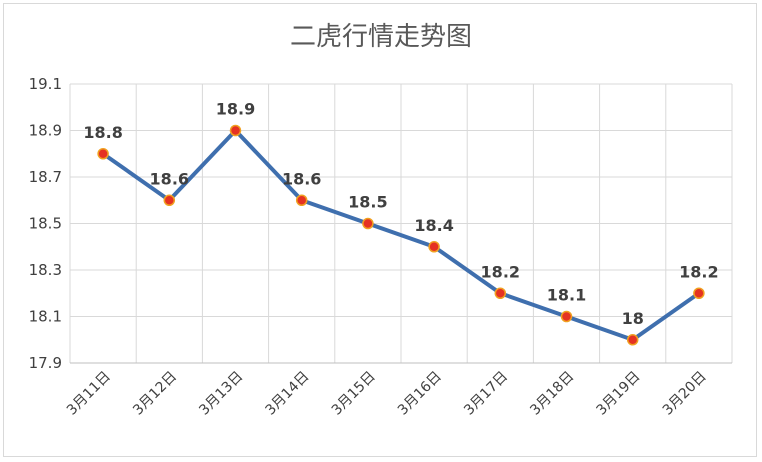 This screenshot has height=462, width=762. I want to click on data-label: 18.9, so click(235, 109).